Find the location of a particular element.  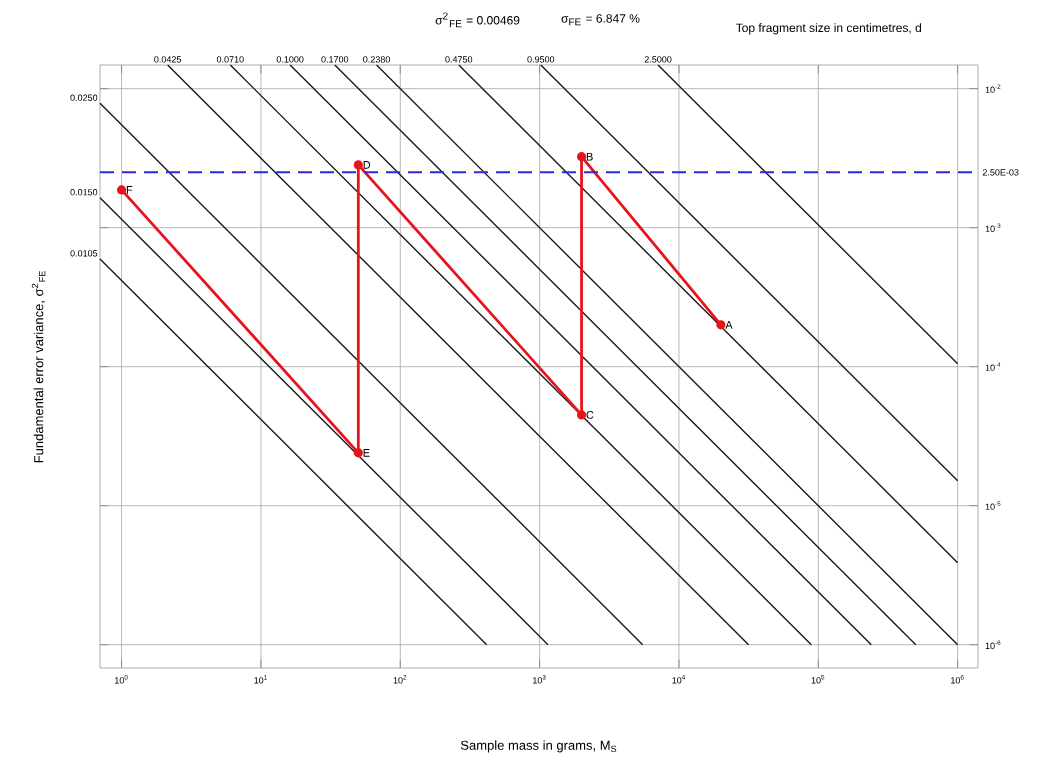

ref-line-label: 2.50E-03 is located at coordinates (1000, 172).